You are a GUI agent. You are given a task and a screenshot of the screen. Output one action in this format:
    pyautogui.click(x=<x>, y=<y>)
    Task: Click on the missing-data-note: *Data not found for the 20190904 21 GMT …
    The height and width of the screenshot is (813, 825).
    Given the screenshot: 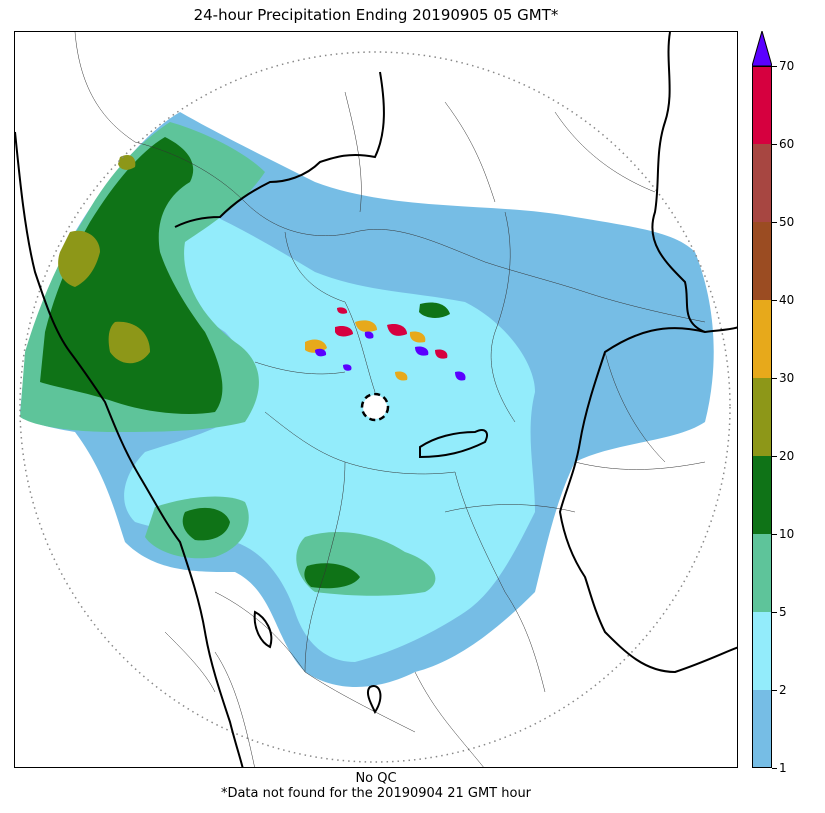 What is the action you would take?
    pyautogui.click(x=376, y=793)
    